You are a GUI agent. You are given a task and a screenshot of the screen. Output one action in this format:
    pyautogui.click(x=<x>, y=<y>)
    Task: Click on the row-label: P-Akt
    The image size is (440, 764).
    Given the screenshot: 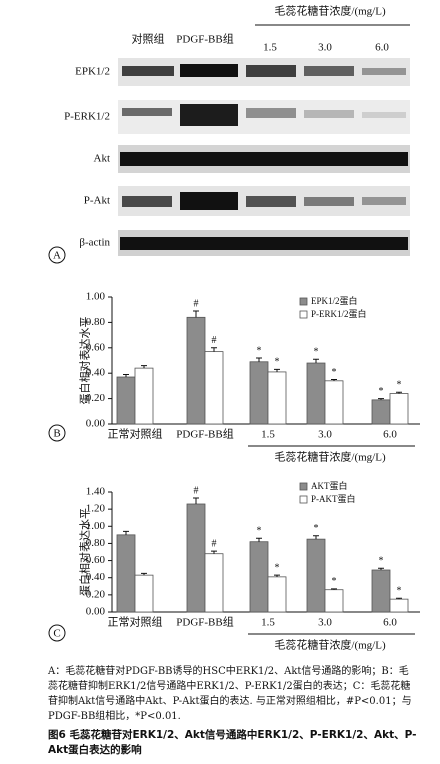 What is the action you would take?
    pyautogui.click(x=97, y=201)
    